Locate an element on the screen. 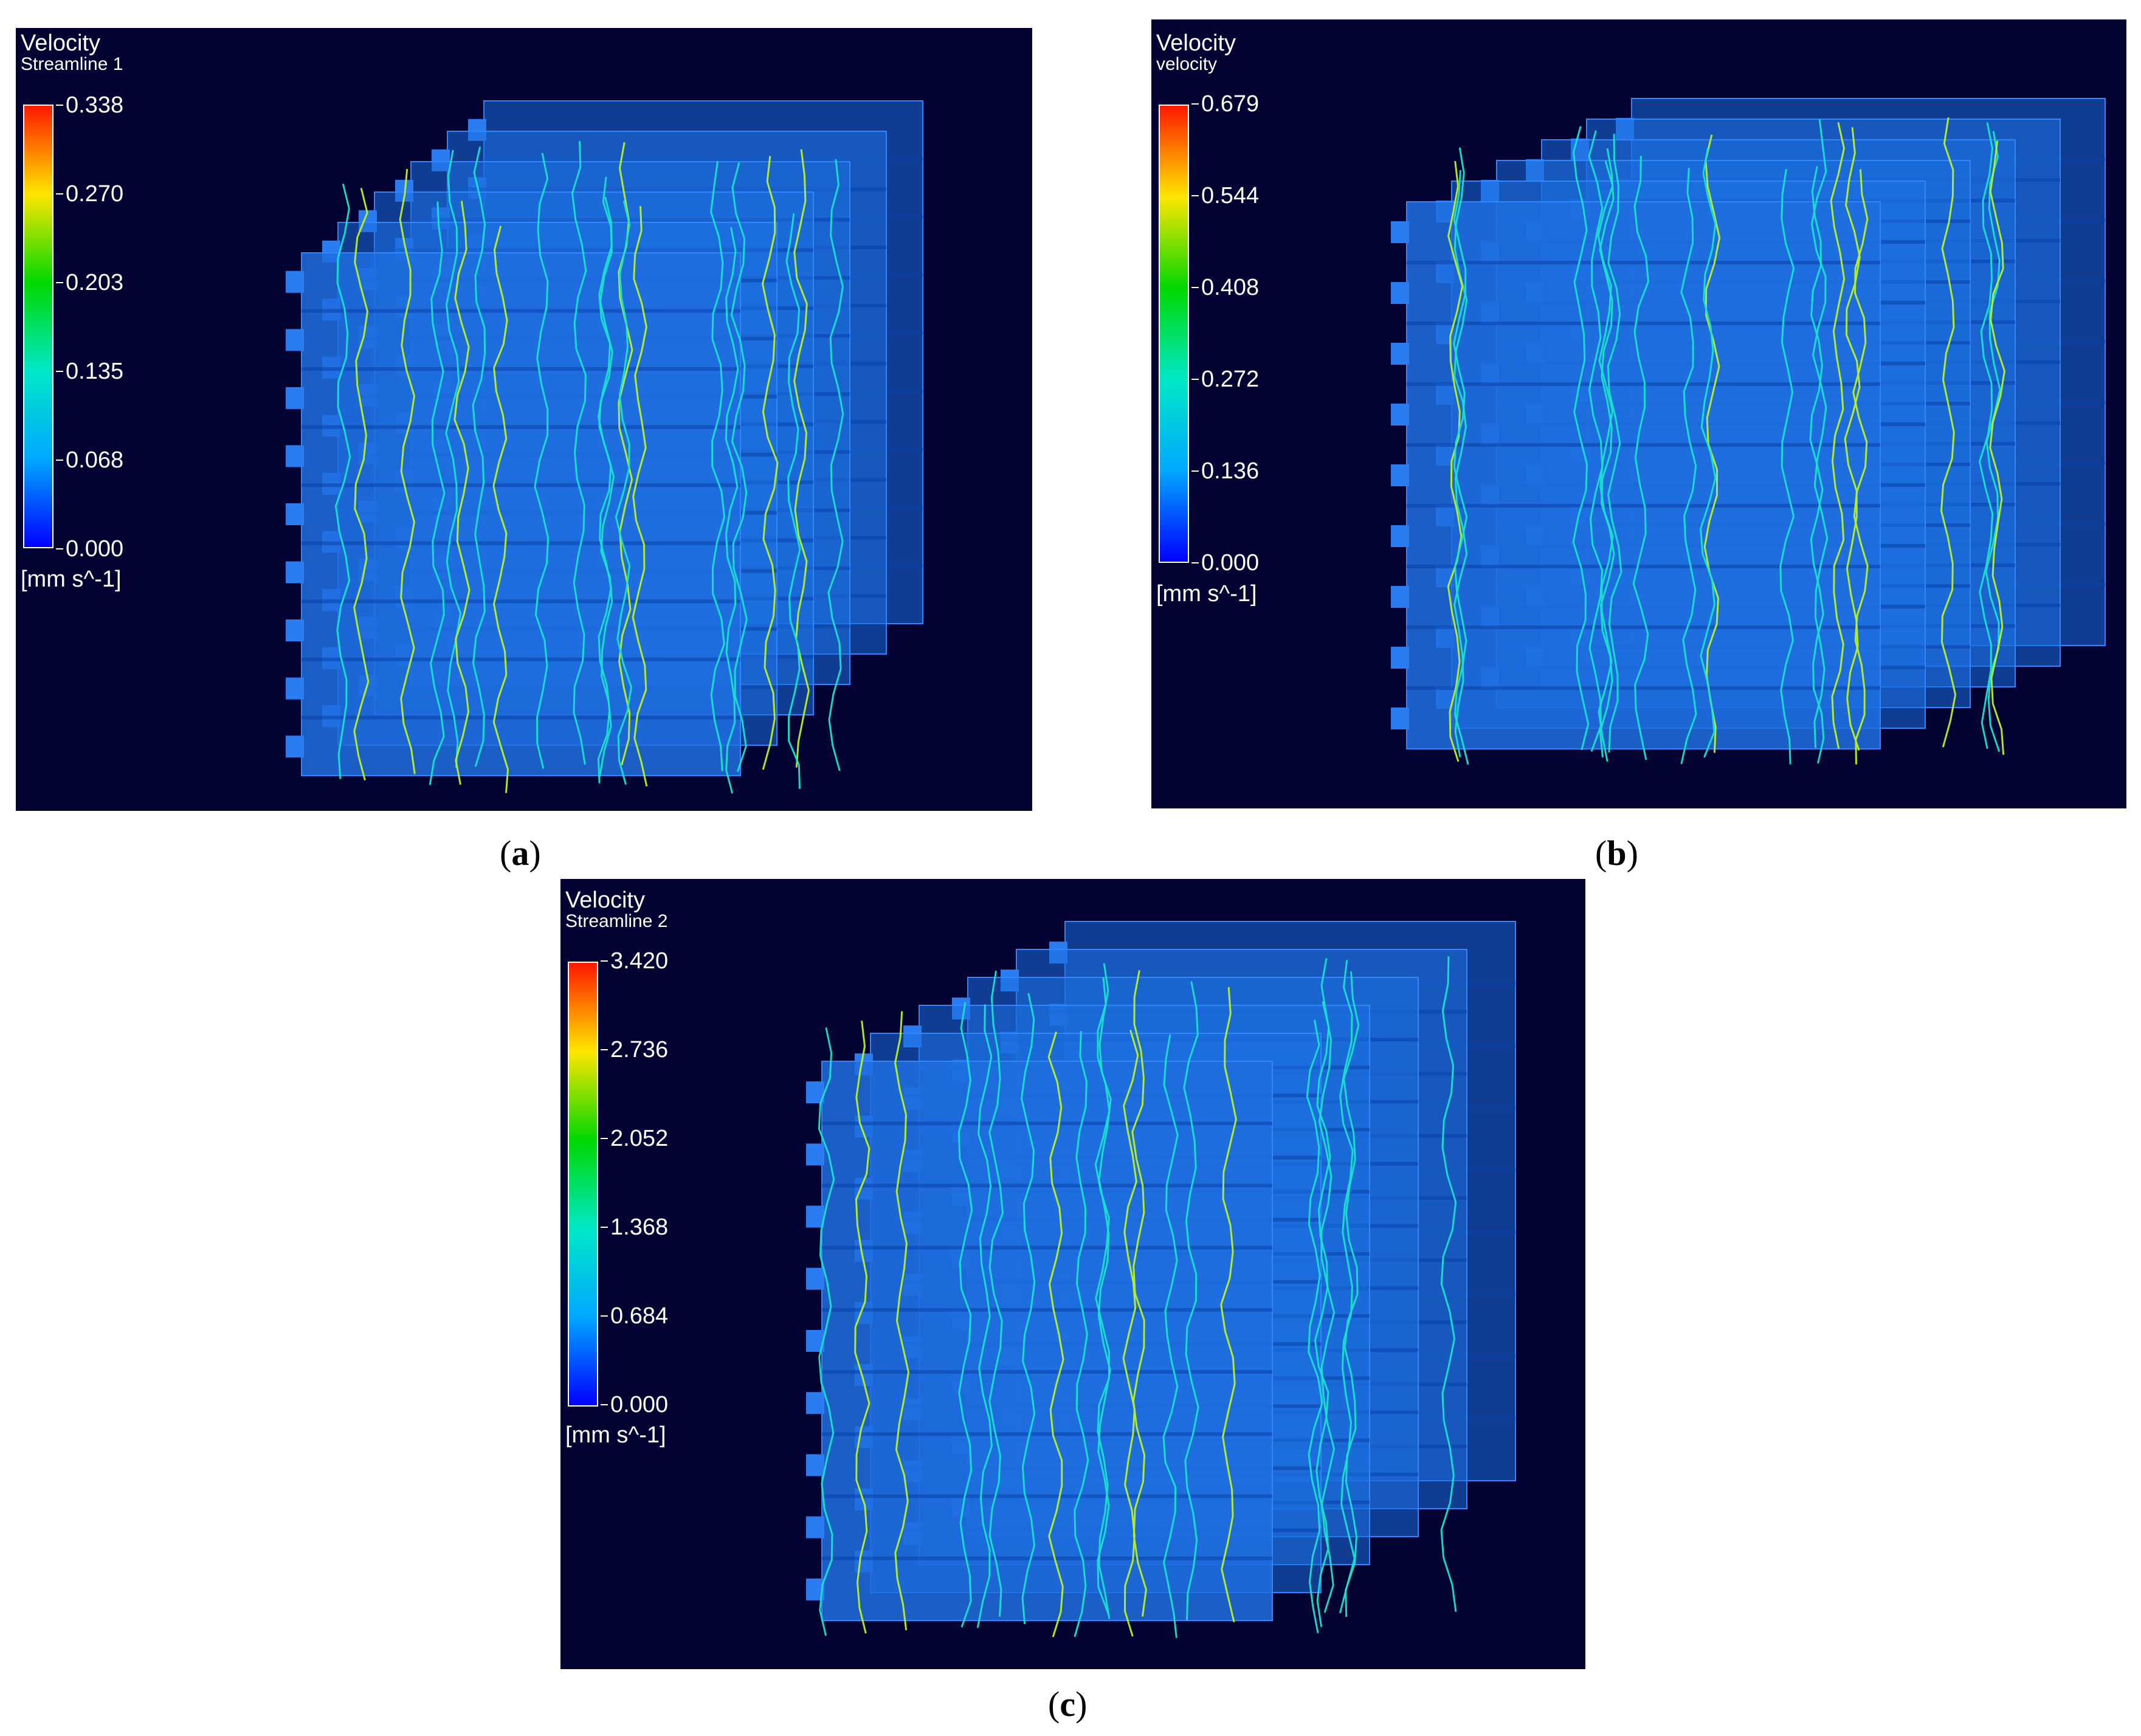  legend-tick: 0.136 is located at coordinates (1225, 471).